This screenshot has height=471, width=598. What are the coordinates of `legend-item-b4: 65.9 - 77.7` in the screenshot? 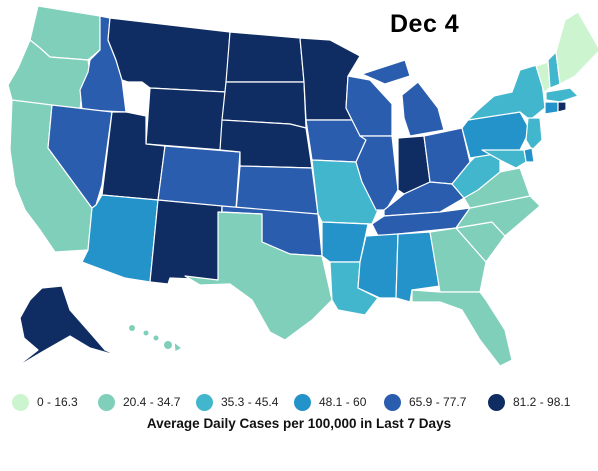 It's located at (425, 402).